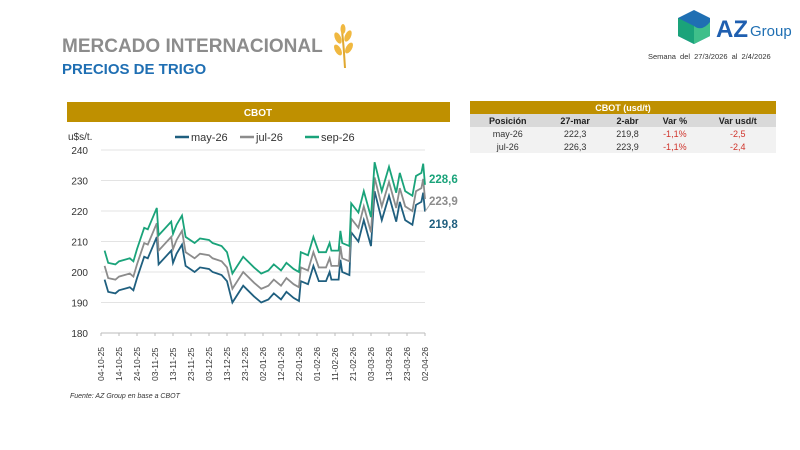 The image size is (800, 450). I want to click on week-label: Semana del, so click(669, 56).